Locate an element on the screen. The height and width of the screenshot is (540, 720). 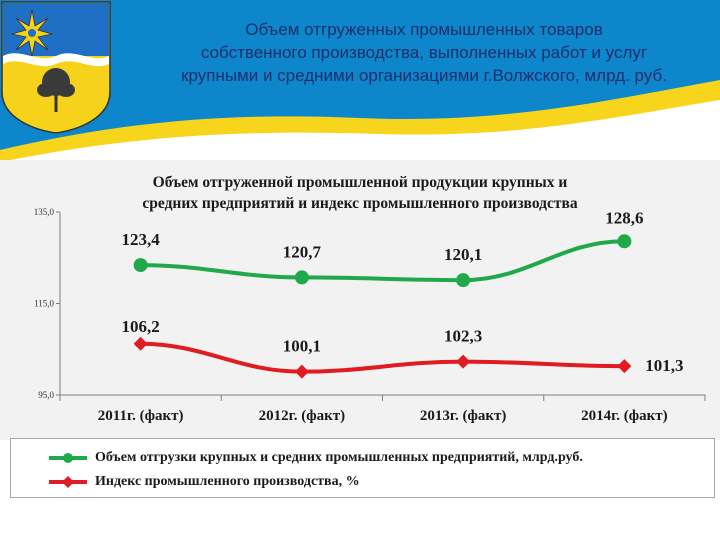
y-tick-label: 95,0 is located at coordinates (46, 395).